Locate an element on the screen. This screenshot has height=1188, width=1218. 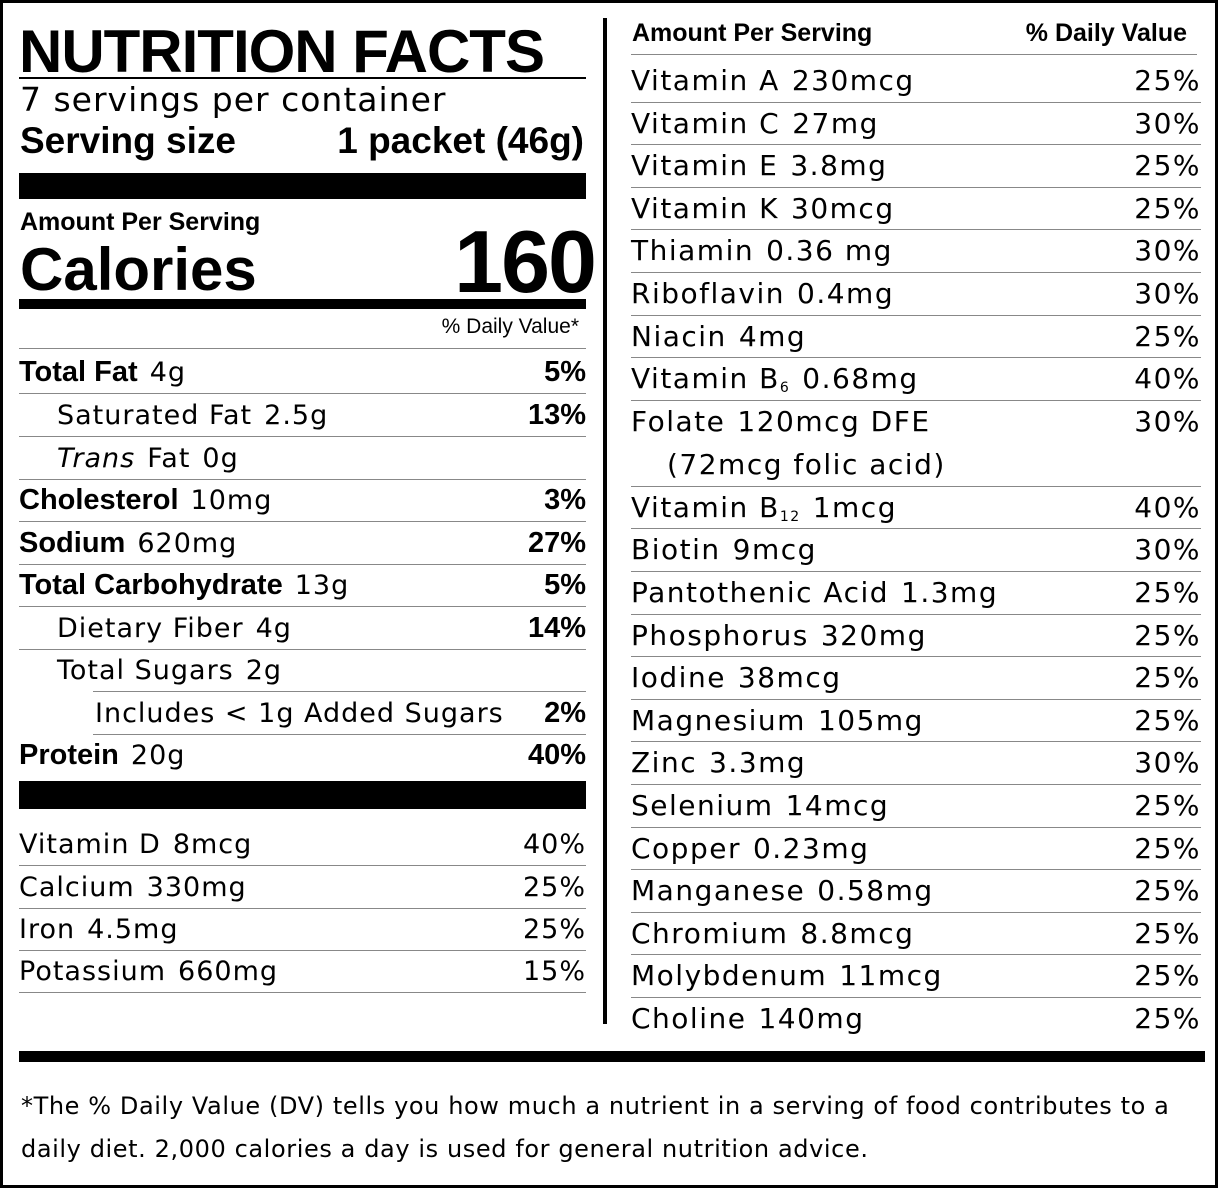
item-text: Riboflavin 0.4mg is located at coordinates (762, 293).